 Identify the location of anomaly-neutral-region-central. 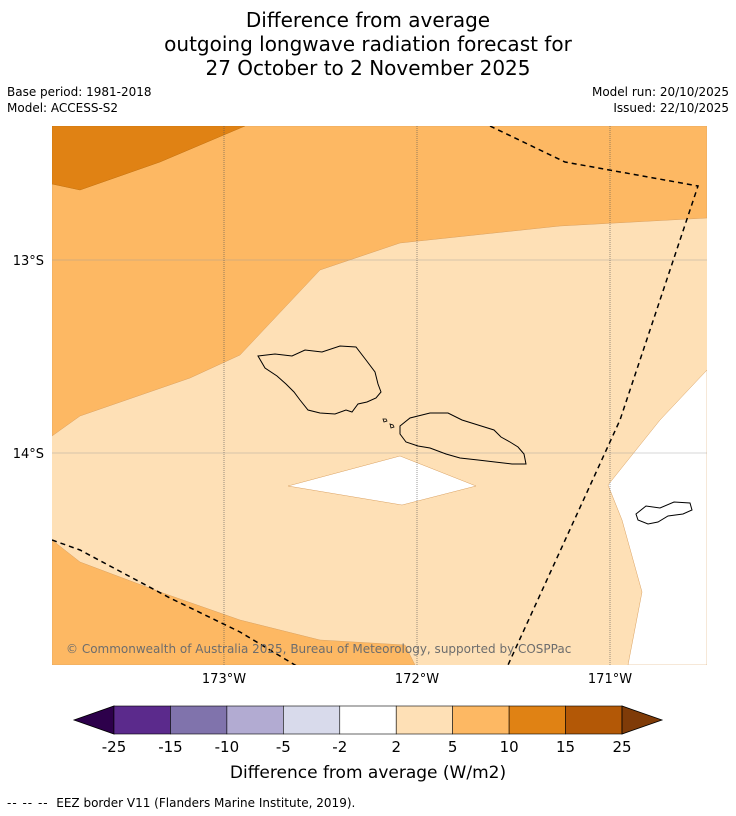
(382, 480).